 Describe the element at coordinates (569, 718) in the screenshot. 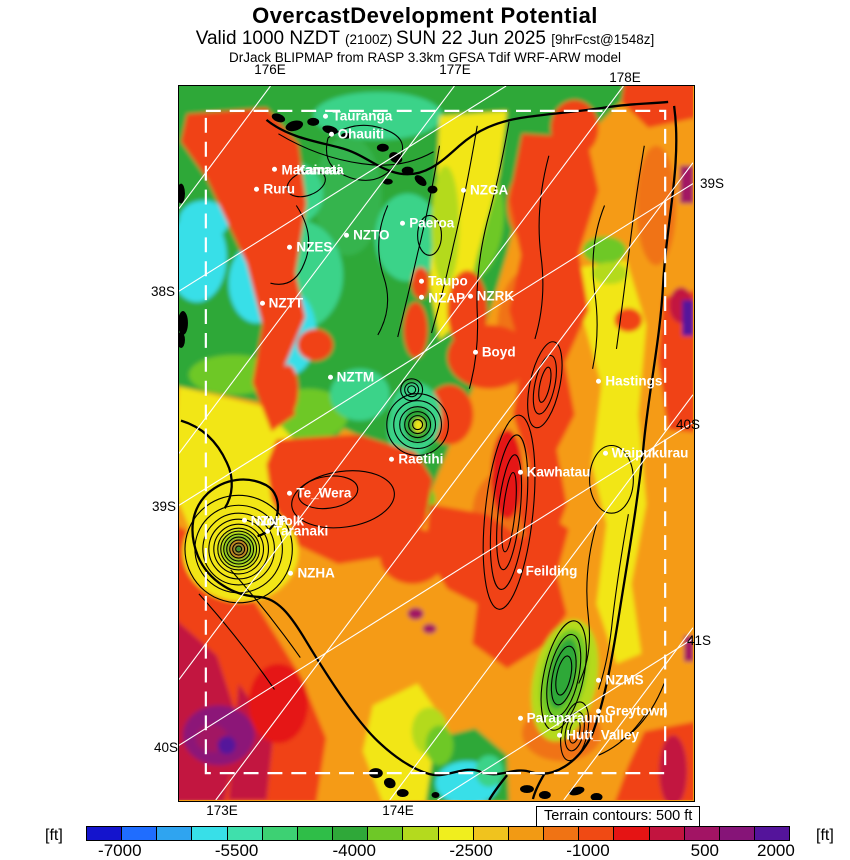

I see `site-name: Paraparaumu` at that location.